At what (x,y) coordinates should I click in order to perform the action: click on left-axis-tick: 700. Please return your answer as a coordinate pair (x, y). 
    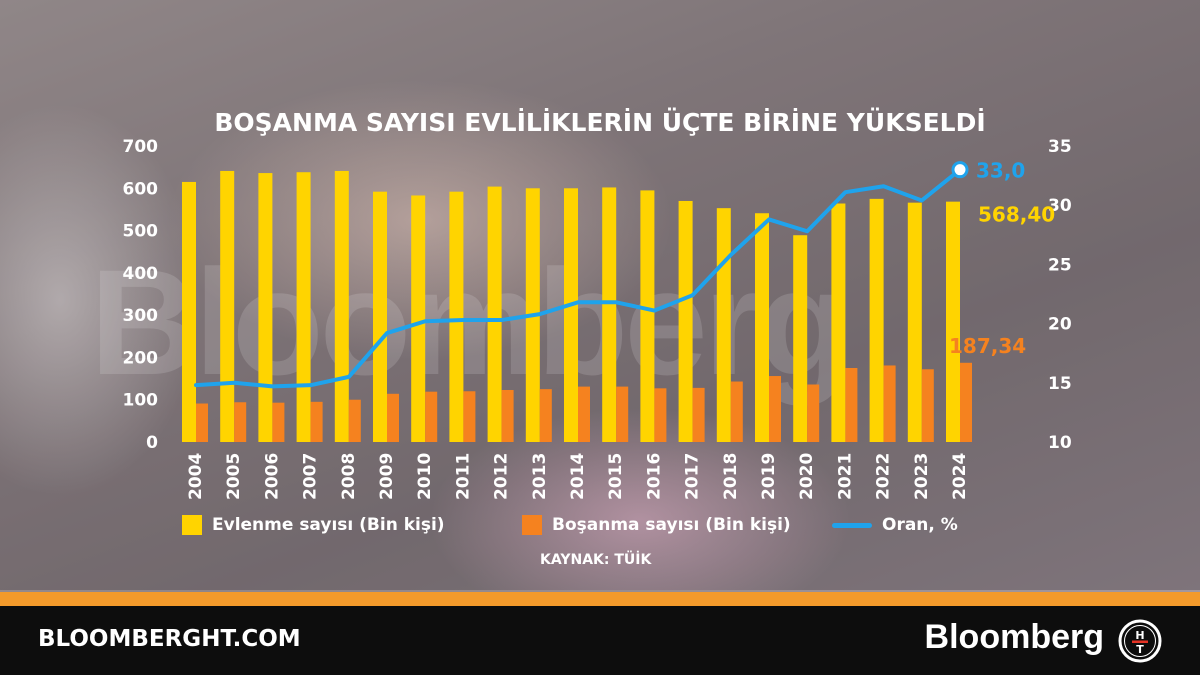
    Looking at the image, I should click on (141, 147).